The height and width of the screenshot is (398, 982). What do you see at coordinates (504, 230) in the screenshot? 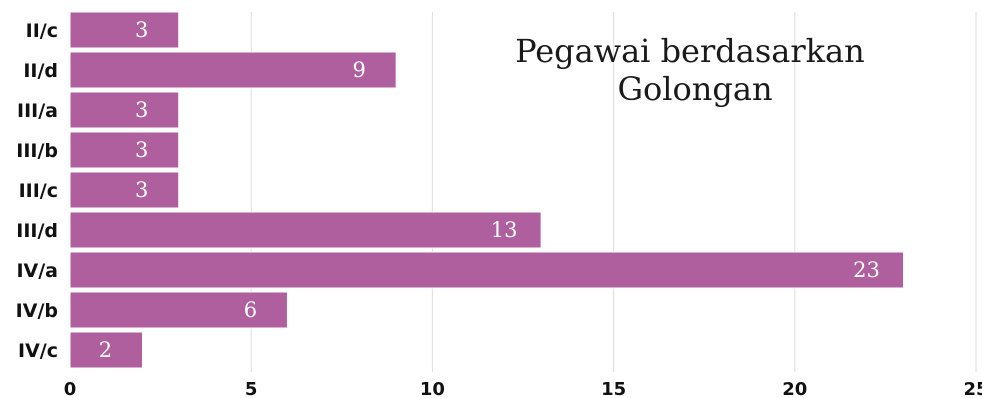
I see `value-label-III/d: 13` at bounding box center [504, 230].